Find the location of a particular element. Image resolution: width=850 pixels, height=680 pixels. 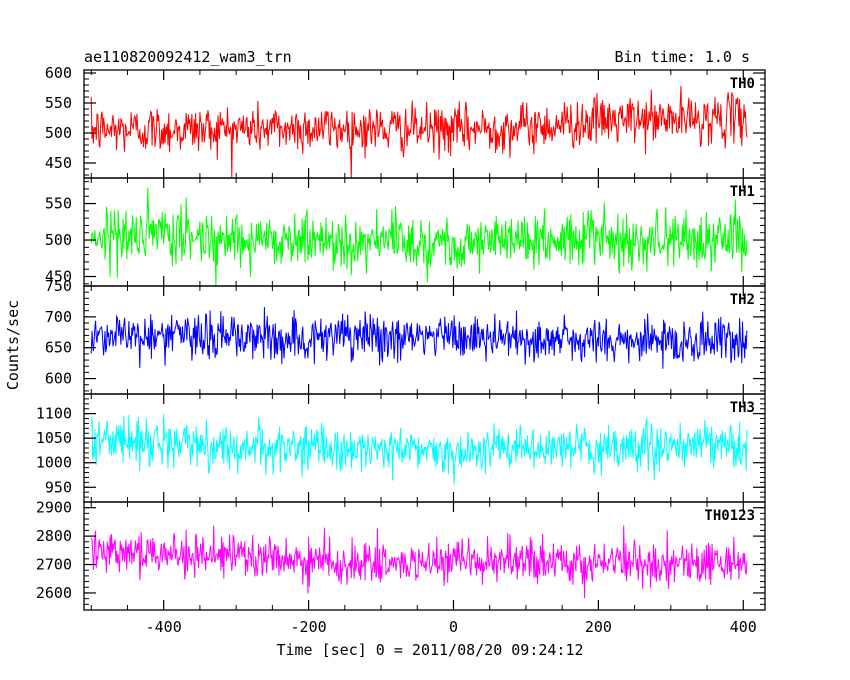

panel-label-th1: TH1 is located at coordinates (742, 192).